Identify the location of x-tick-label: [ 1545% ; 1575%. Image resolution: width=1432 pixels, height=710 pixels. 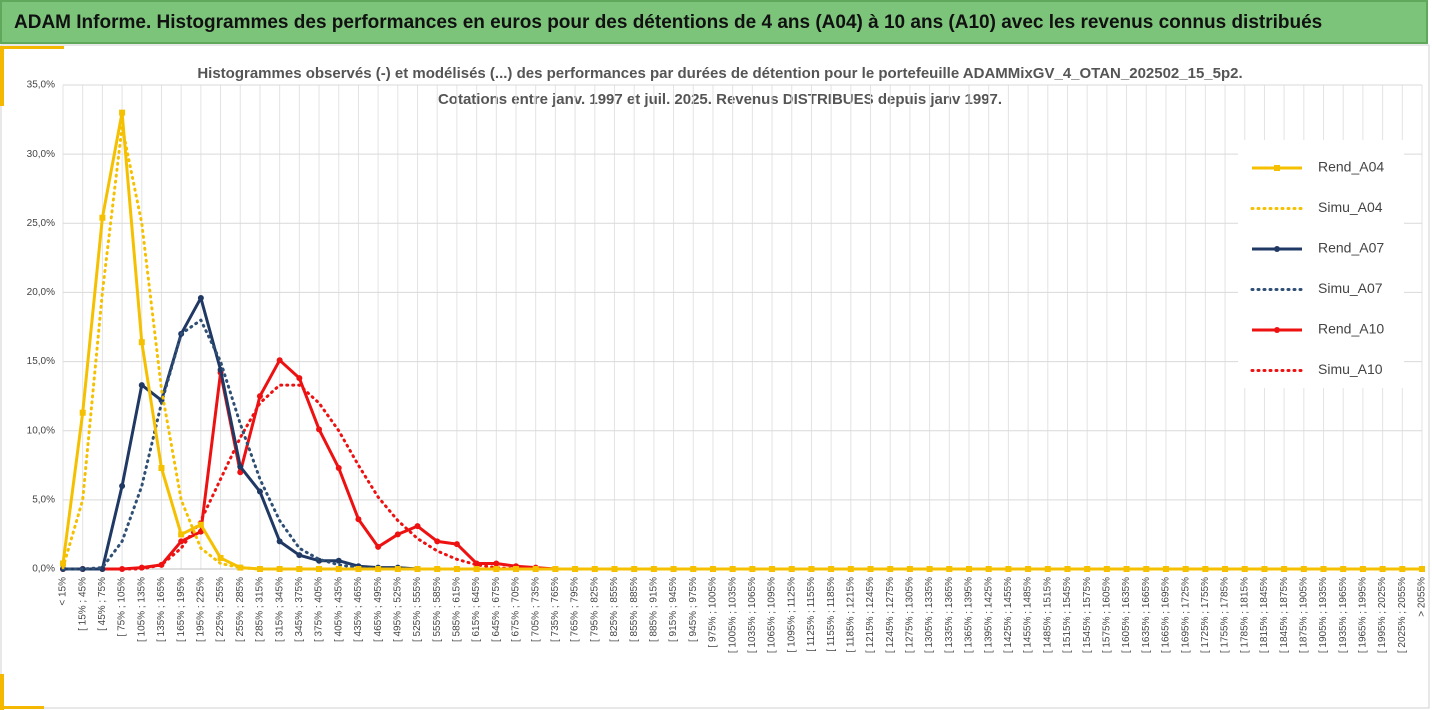
(1087, 615).